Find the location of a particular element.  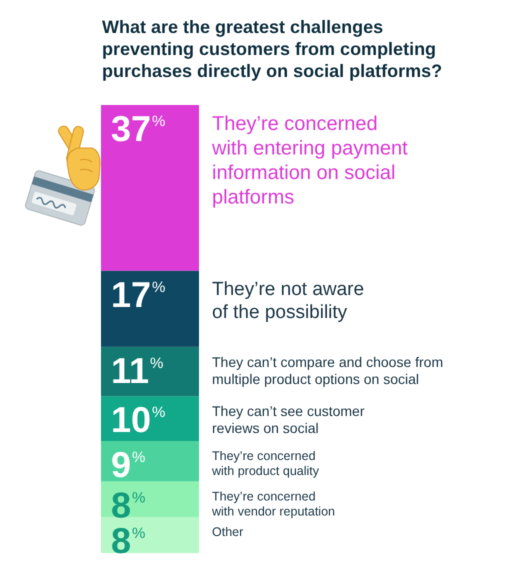

series-label: They’re concerned with product quality is located at coordinates (265, 463).